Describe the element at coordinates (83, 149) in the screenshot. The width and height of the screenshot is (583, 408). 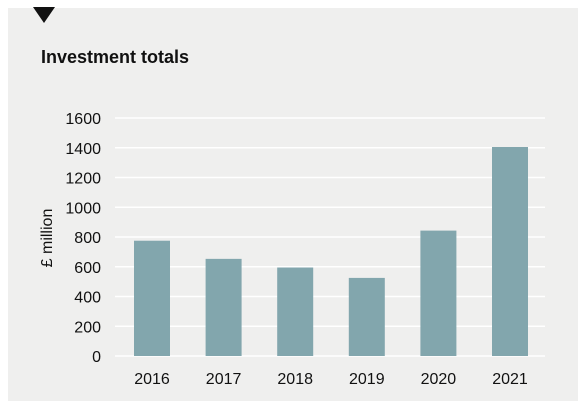
I see `y-tick-label: 1400` at that location.